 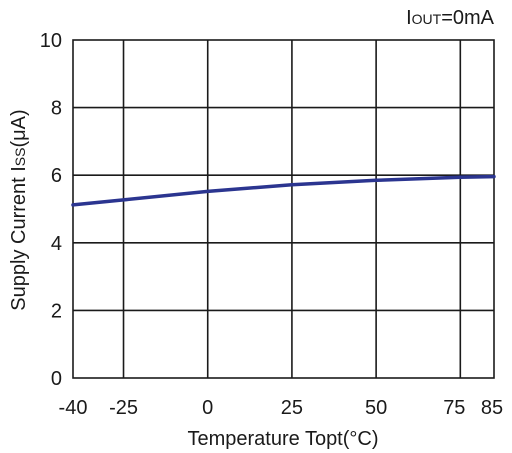 What do you see at coordinates (51, 41) in the screenshot?
I see `y-tick-label: 10` at bounding box center [51, 41].